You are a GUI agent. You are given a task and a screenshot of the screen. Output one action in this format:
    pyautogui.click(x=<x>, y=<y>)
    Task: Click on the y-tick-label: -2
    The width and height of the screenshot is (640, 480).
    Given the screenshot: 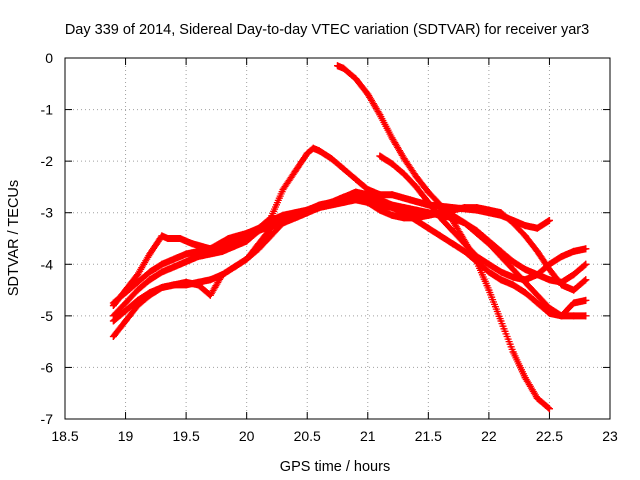 What is the action you would take?
    pyautogui.click(x=47, y=161)
    